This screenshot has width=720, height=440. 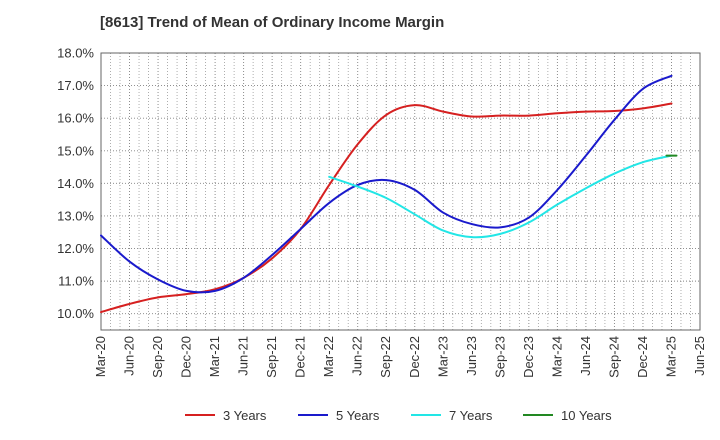 I want to click on x-tick-label: Jun-22, so click(x=357, y=356).